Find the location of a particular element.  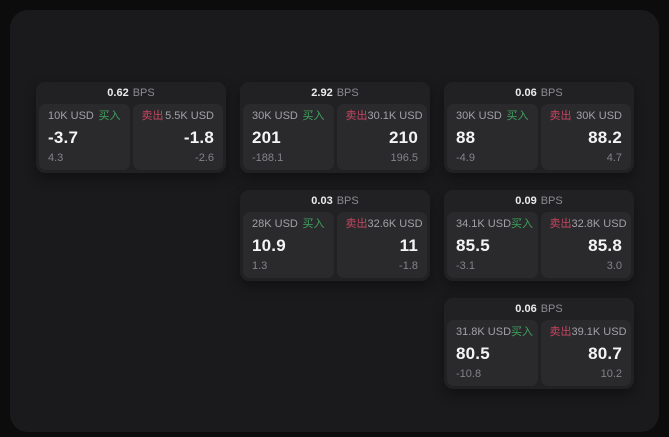

buy-quote-top: 34.1K USD 买入 is located at coordinates (494, 224).